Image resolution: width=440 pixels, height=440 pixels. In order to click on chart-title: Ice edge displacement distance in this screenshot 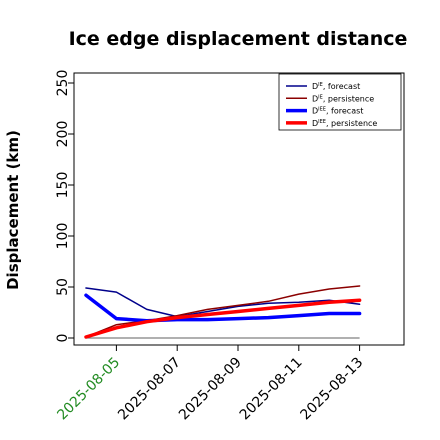, I will do `click(238, 39)`.